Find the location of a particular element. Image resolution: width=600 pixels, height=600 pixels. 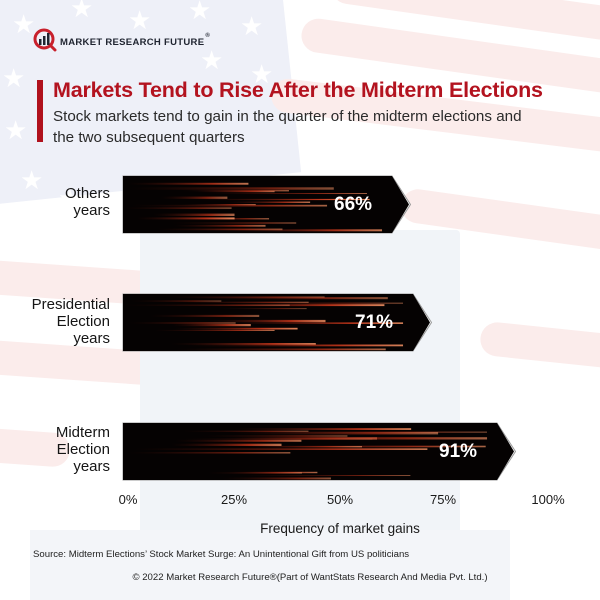

bar-presidential-election-years: 71% is located at coordinates (277, 322).